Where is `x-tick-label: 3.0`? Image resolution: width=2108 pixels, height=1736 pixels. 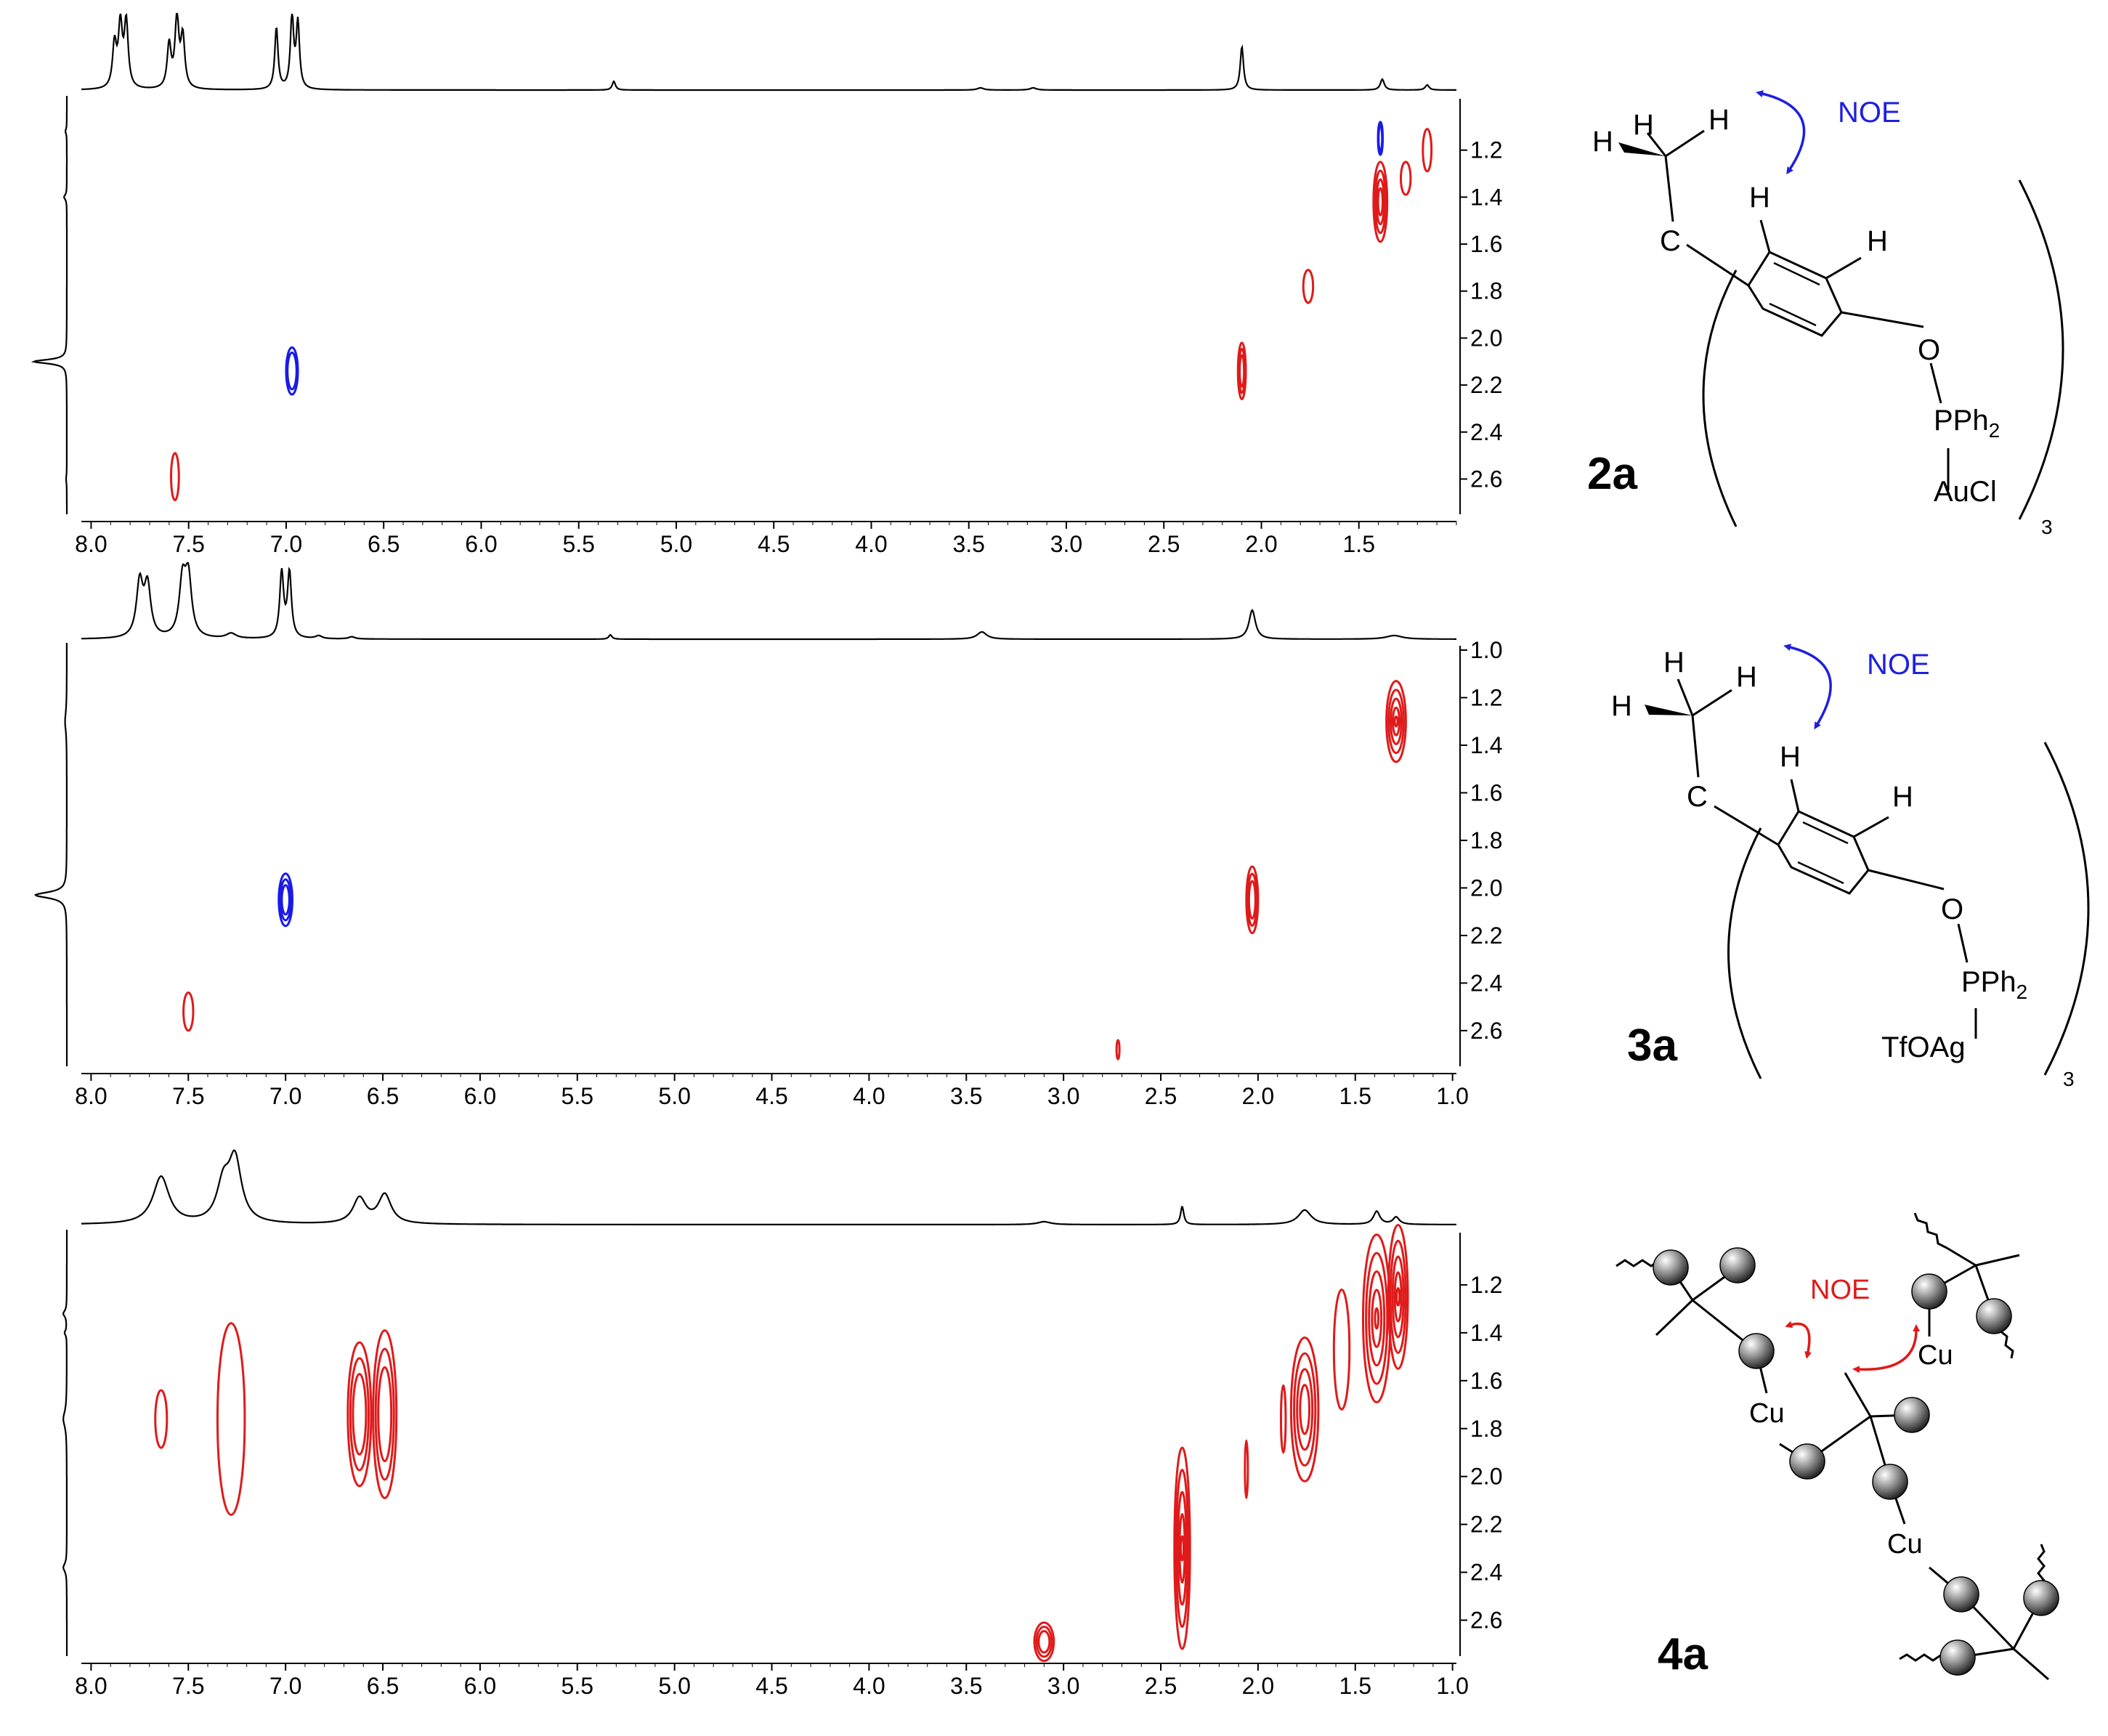
x-tick-label: 3.0 is located at coordinates (1063, 1686).